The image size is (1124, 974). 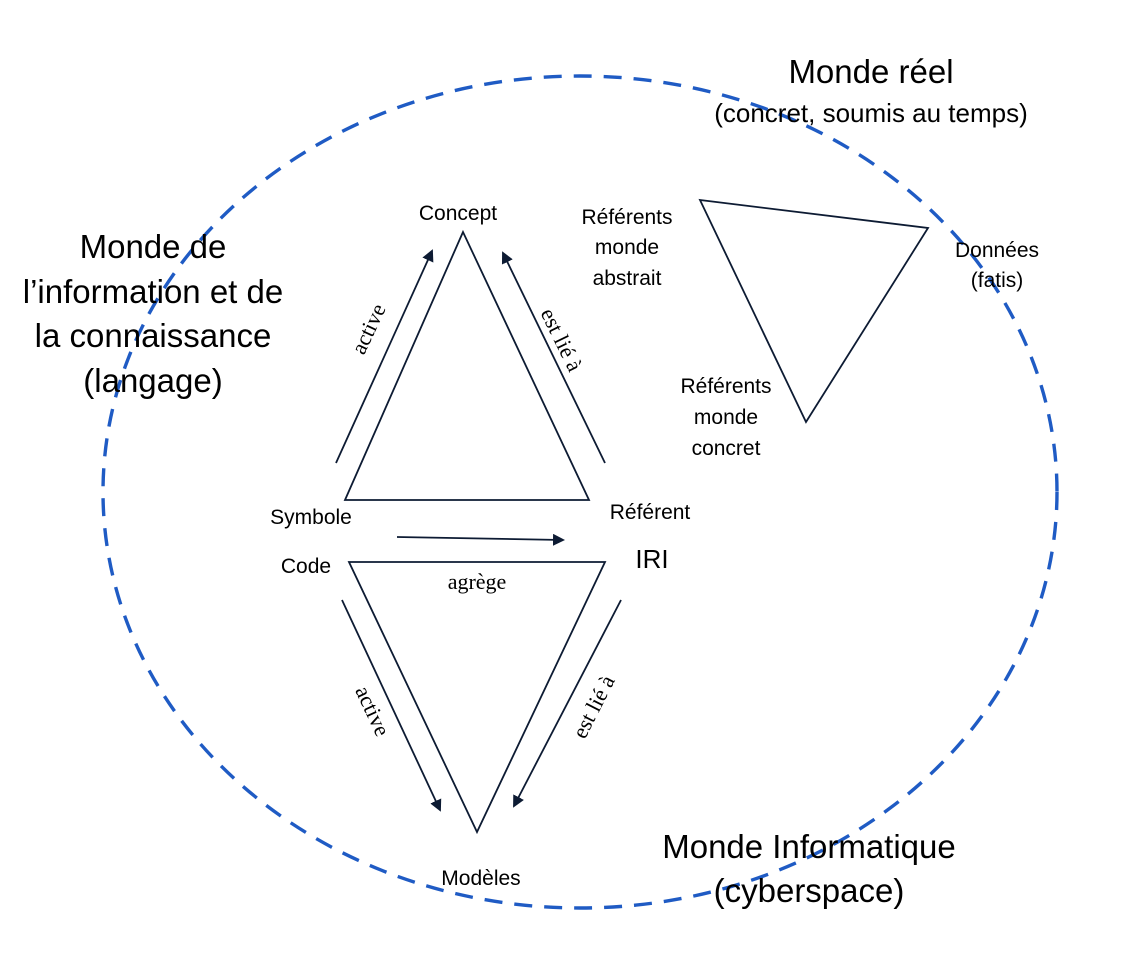 I want to click on concrete-referents-line-3: concret, so click(x=726, y=448).